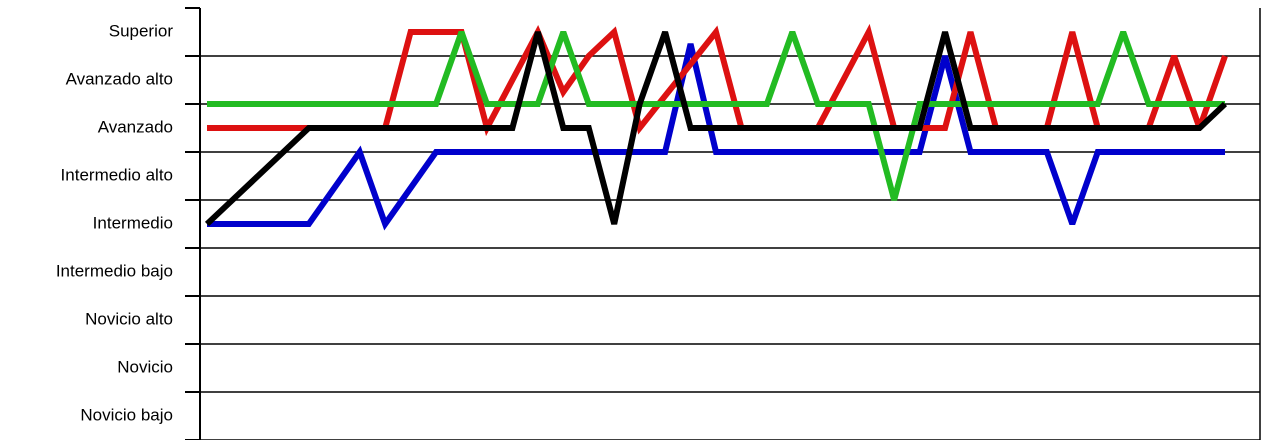 This screenshot has width=1264, height=440. Describe the element at coordinates (133, 222) in the screenshot. I see `y-tick-label: Intermedio` at that location.